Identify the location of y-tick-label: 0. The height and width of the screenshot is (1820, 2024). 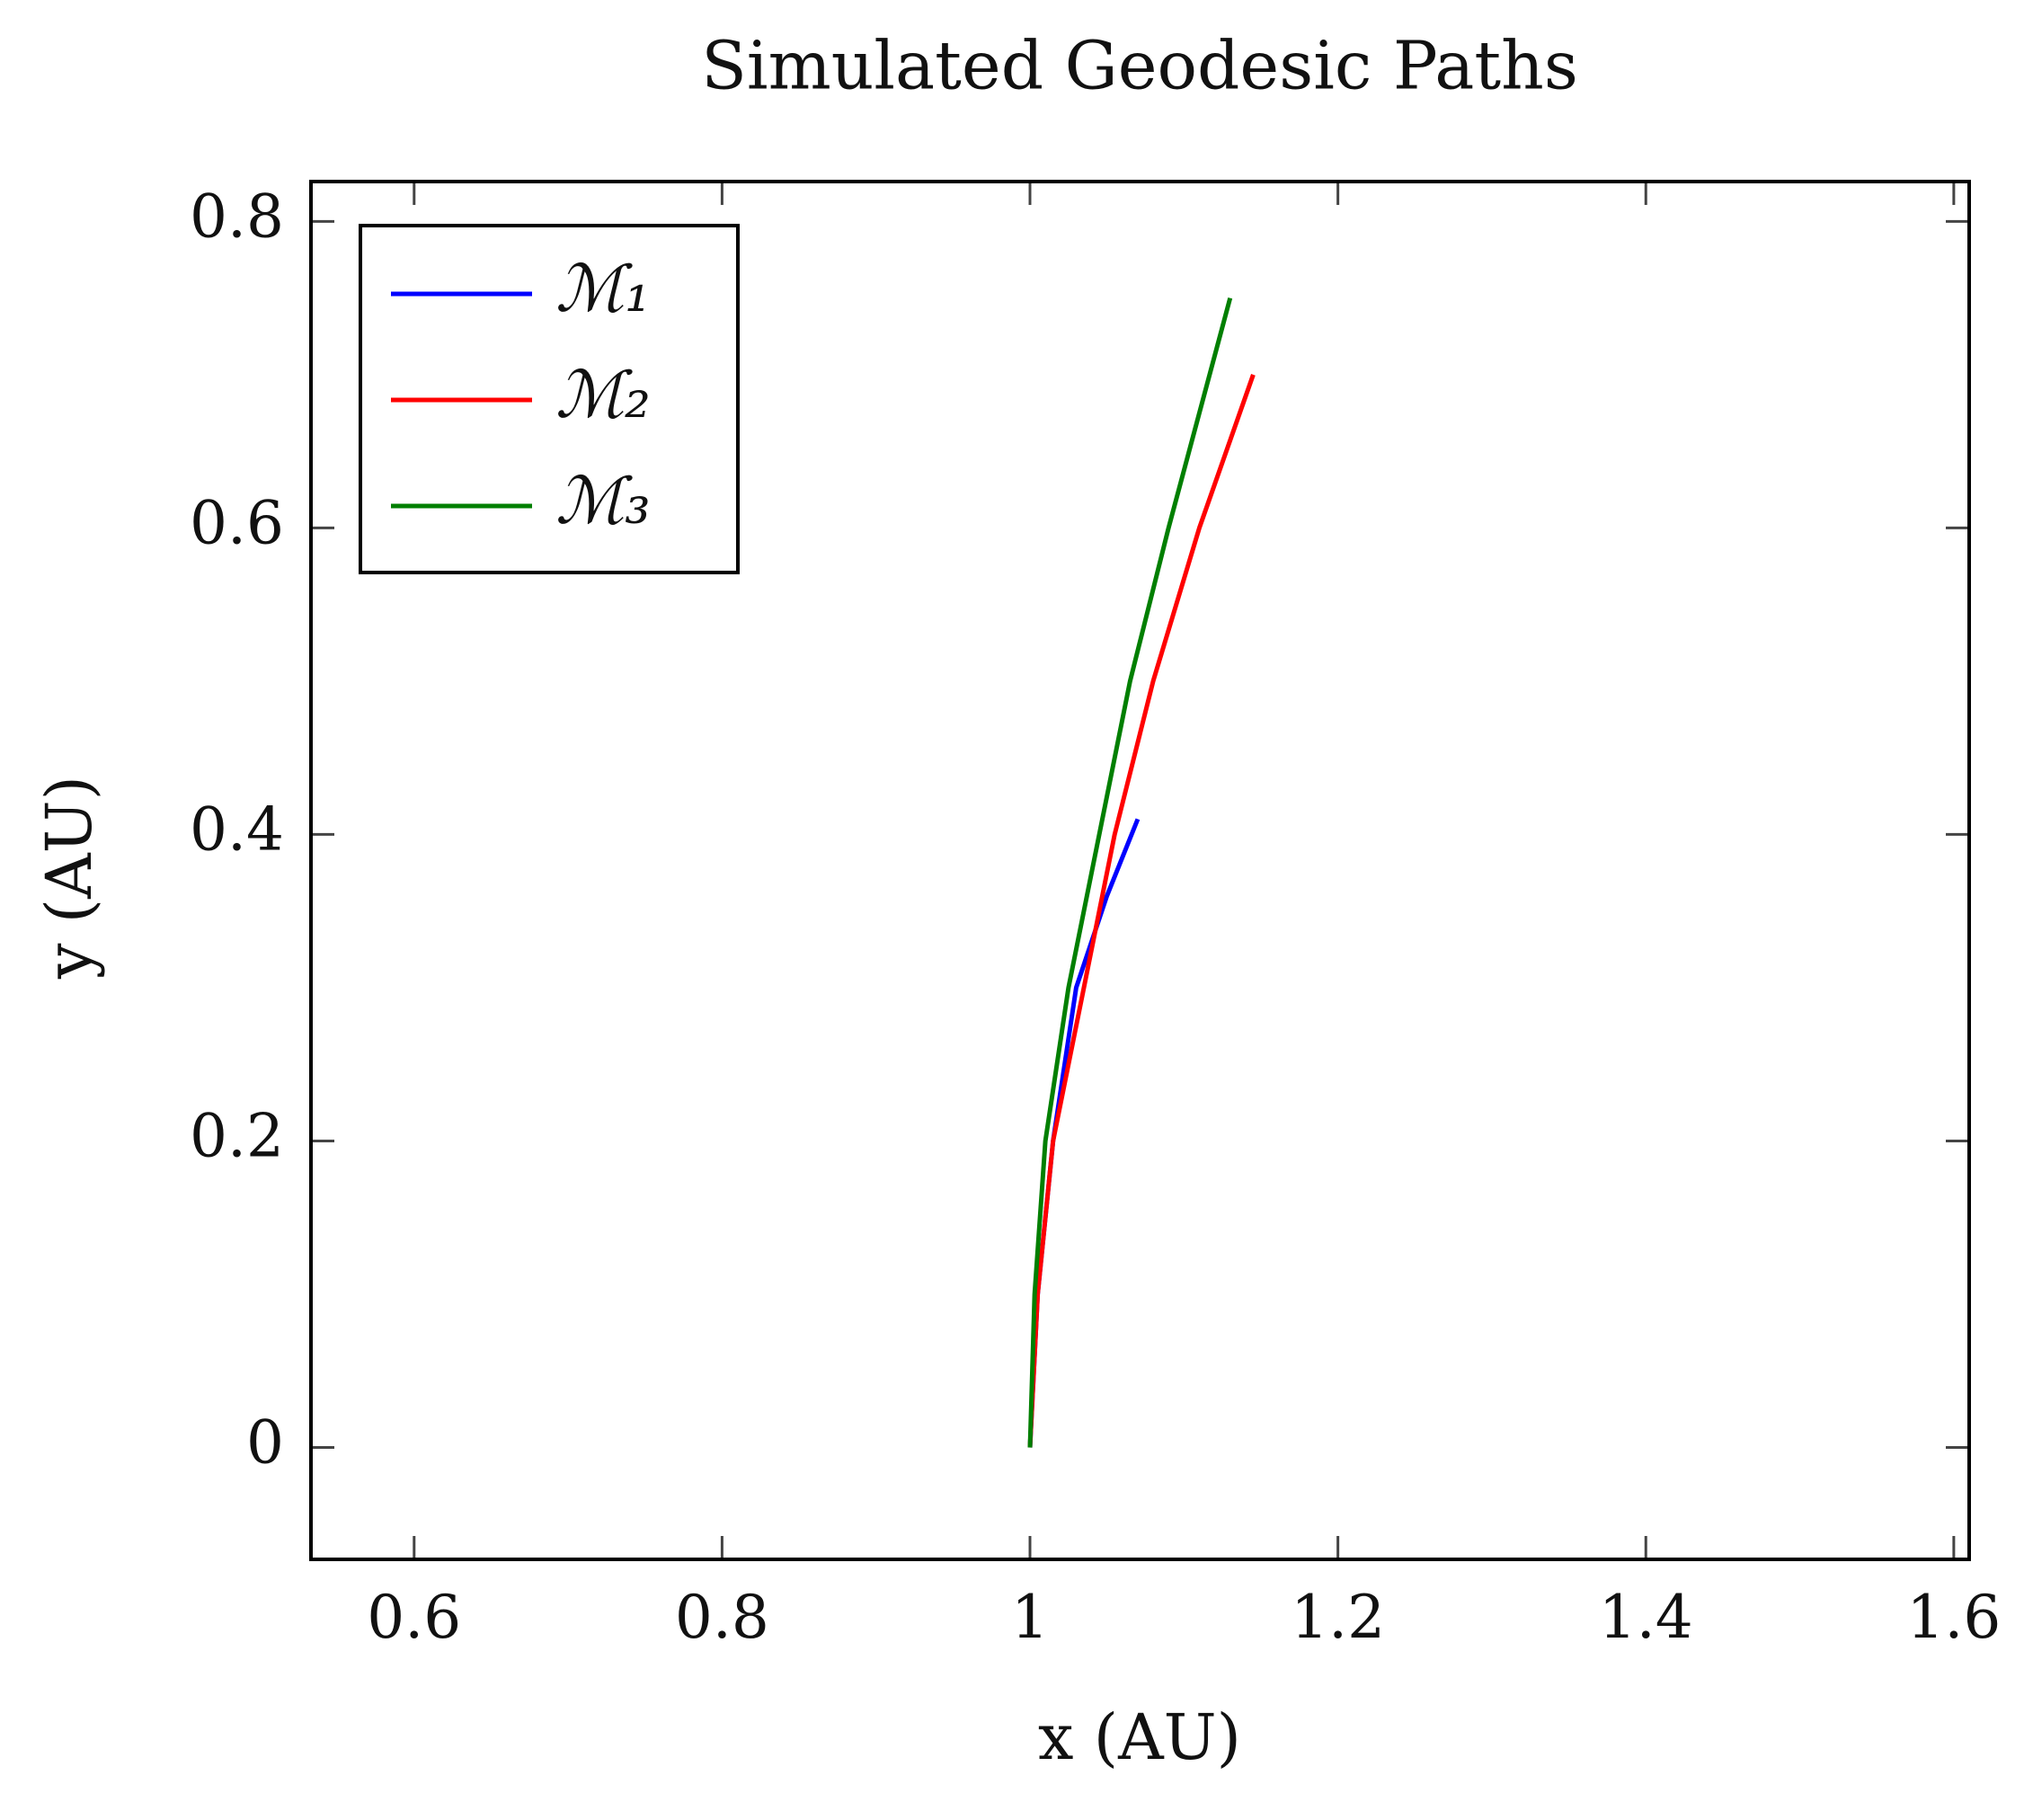
(265, 1443).